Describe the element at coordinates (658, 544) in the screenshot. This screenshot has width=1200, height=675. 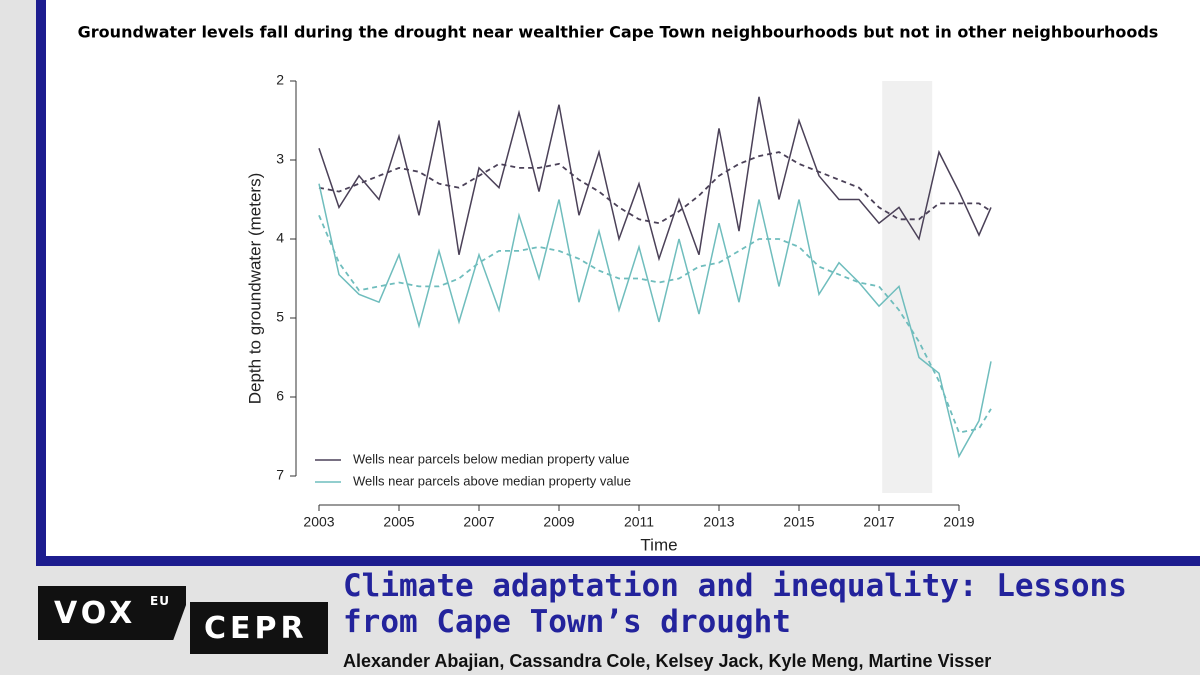
I see `x-axis-label: Time` at that location.